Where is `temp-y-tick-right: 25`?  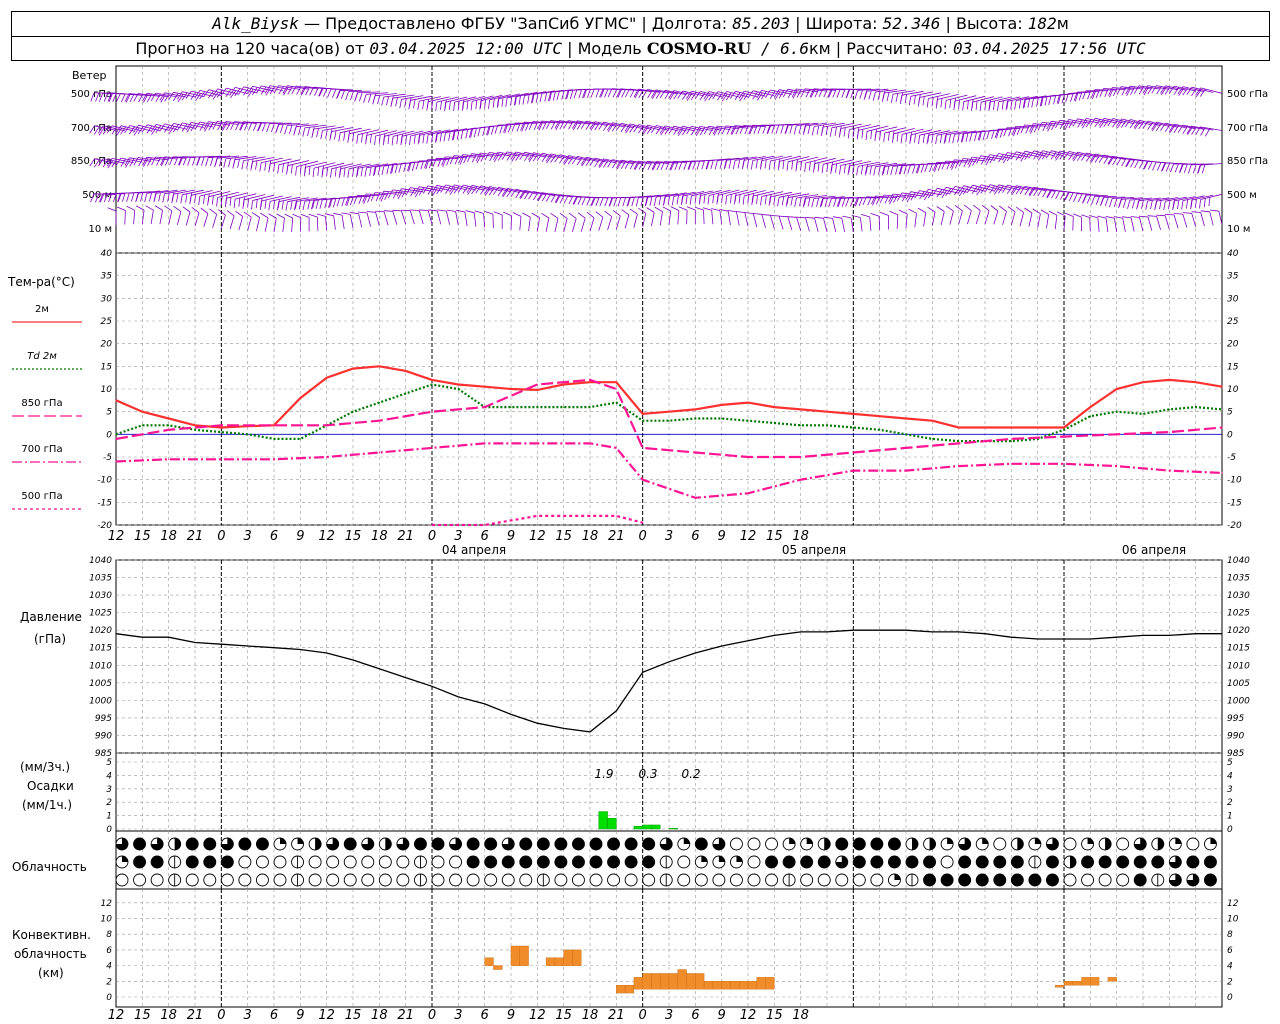
temp-y-tick-right: 25 is located at coordinates (1233, 322).